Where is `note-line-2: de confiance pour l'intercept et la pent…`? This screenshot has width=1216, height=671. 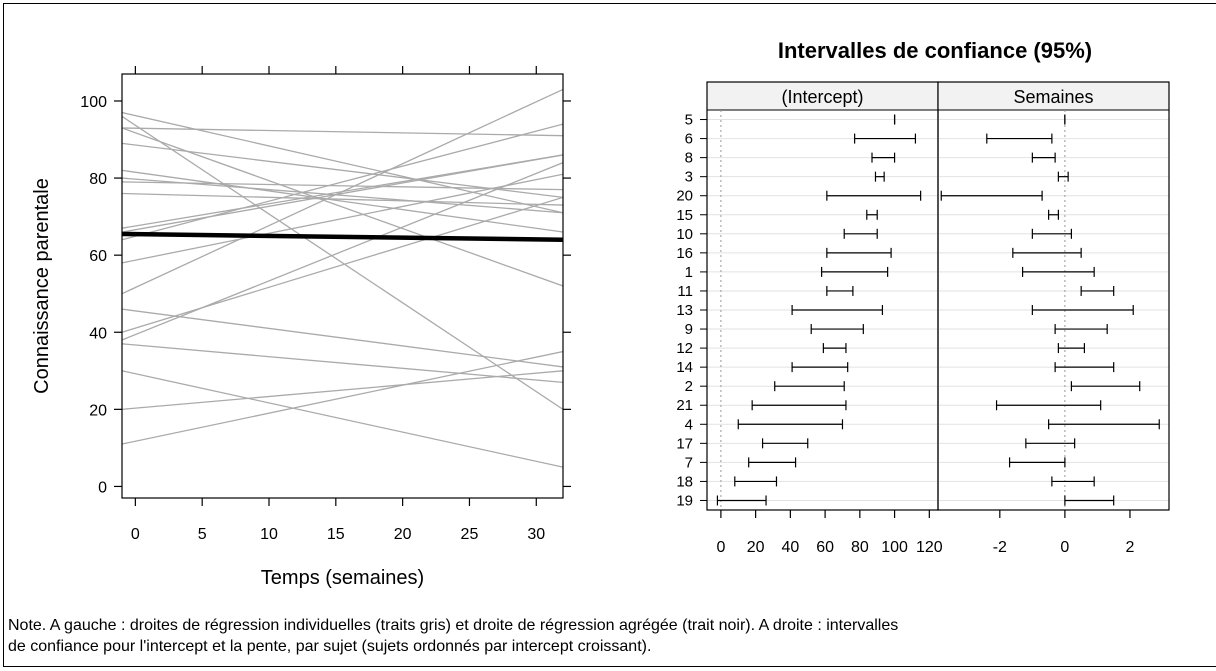
note-line-2: de confiance pour l'intercept et la pent… is located at coordinates (330, 646).